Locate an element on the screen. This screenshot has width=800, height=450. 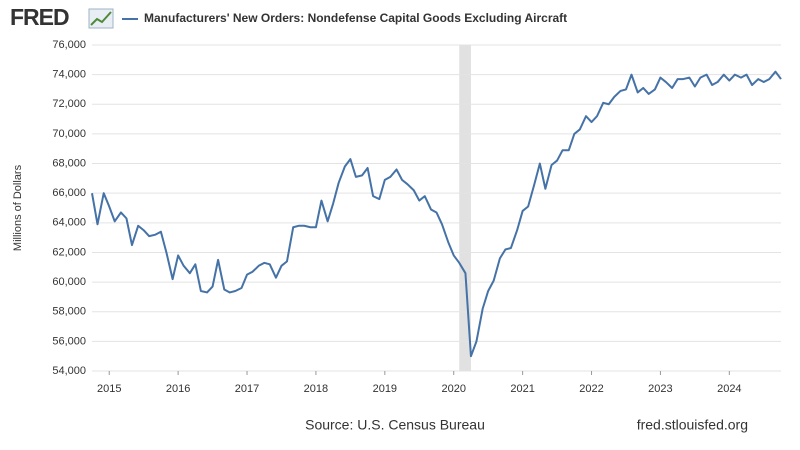
x-tick-label: 2023 is located at coordinates (660, 389).